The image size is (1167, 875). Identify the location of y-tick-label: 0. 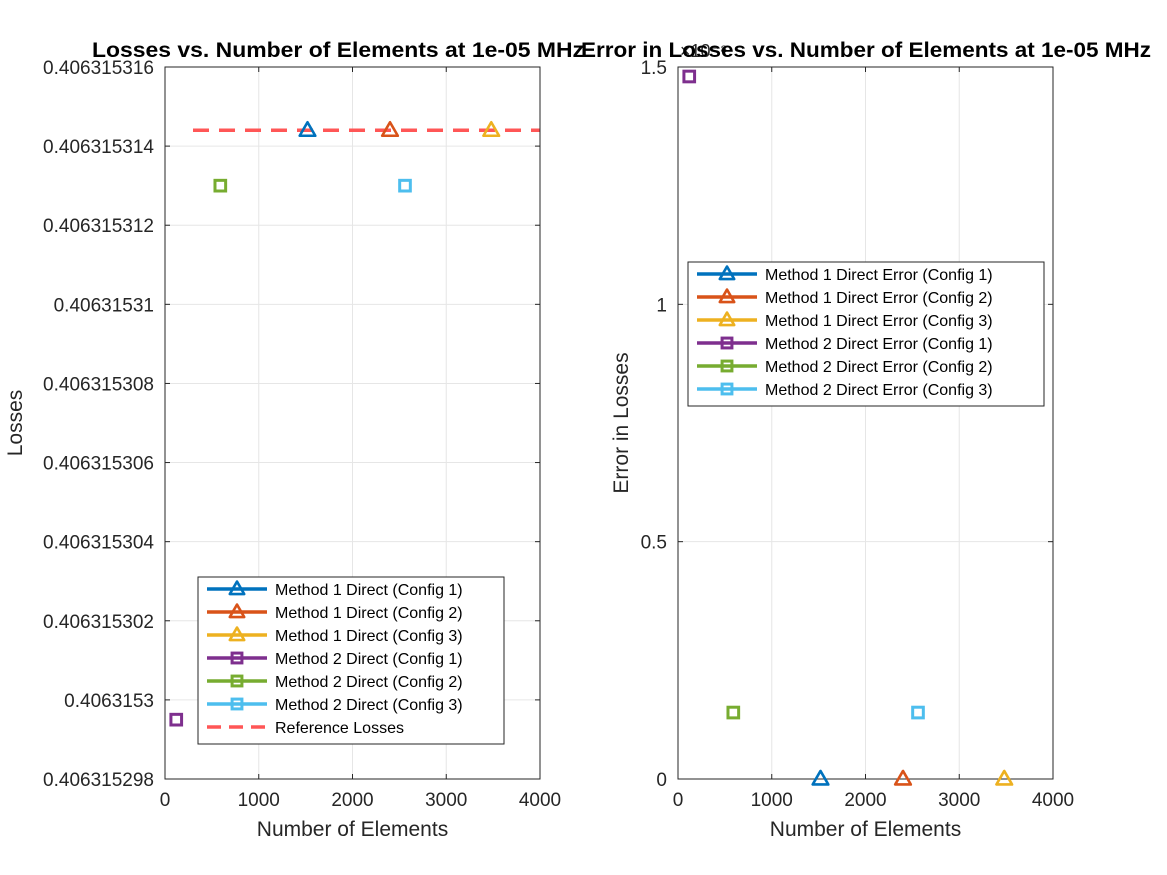
(661, 780).